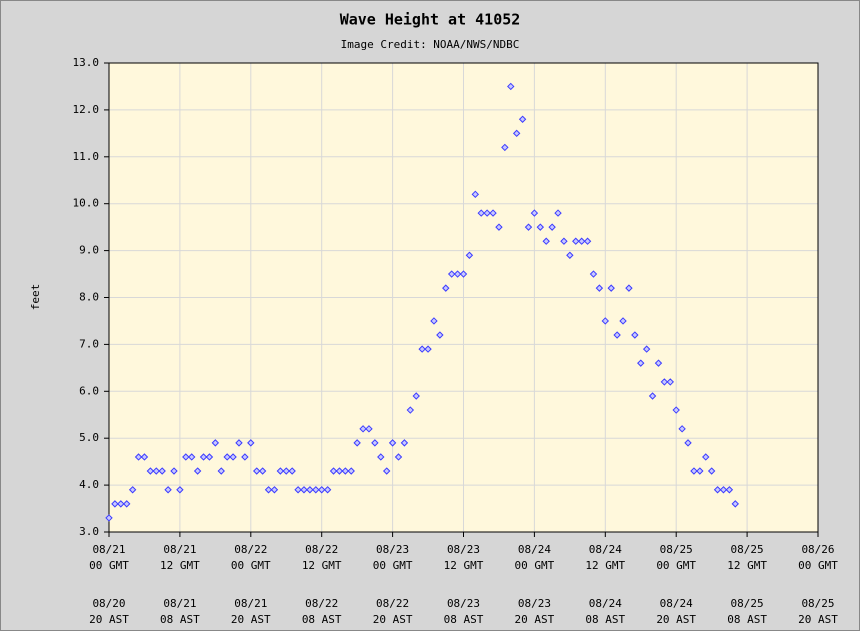 Image resolution: width=860 pixels, height=631 pixels. I want to click on y-tick-label: 9.0, so click(89, 250).